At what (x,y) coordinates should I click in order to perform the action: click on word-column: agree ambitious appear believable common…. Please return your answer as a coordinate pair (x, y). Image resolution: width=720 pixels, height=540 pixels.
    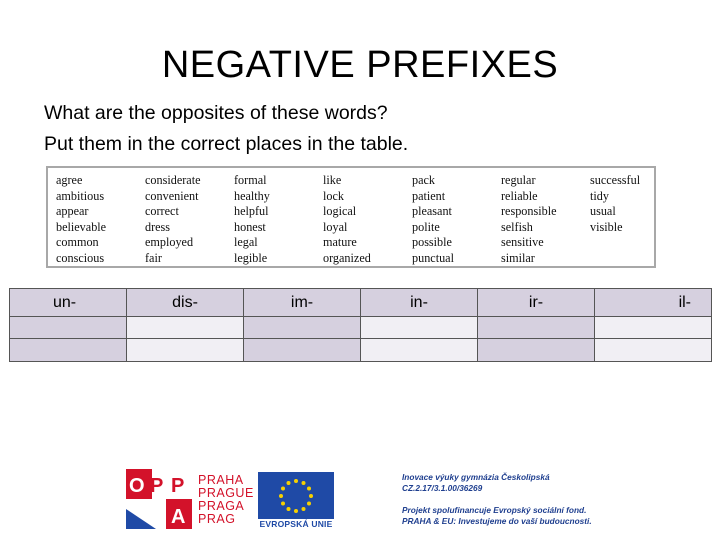
    Looking at the image, I should click on (81, 220).